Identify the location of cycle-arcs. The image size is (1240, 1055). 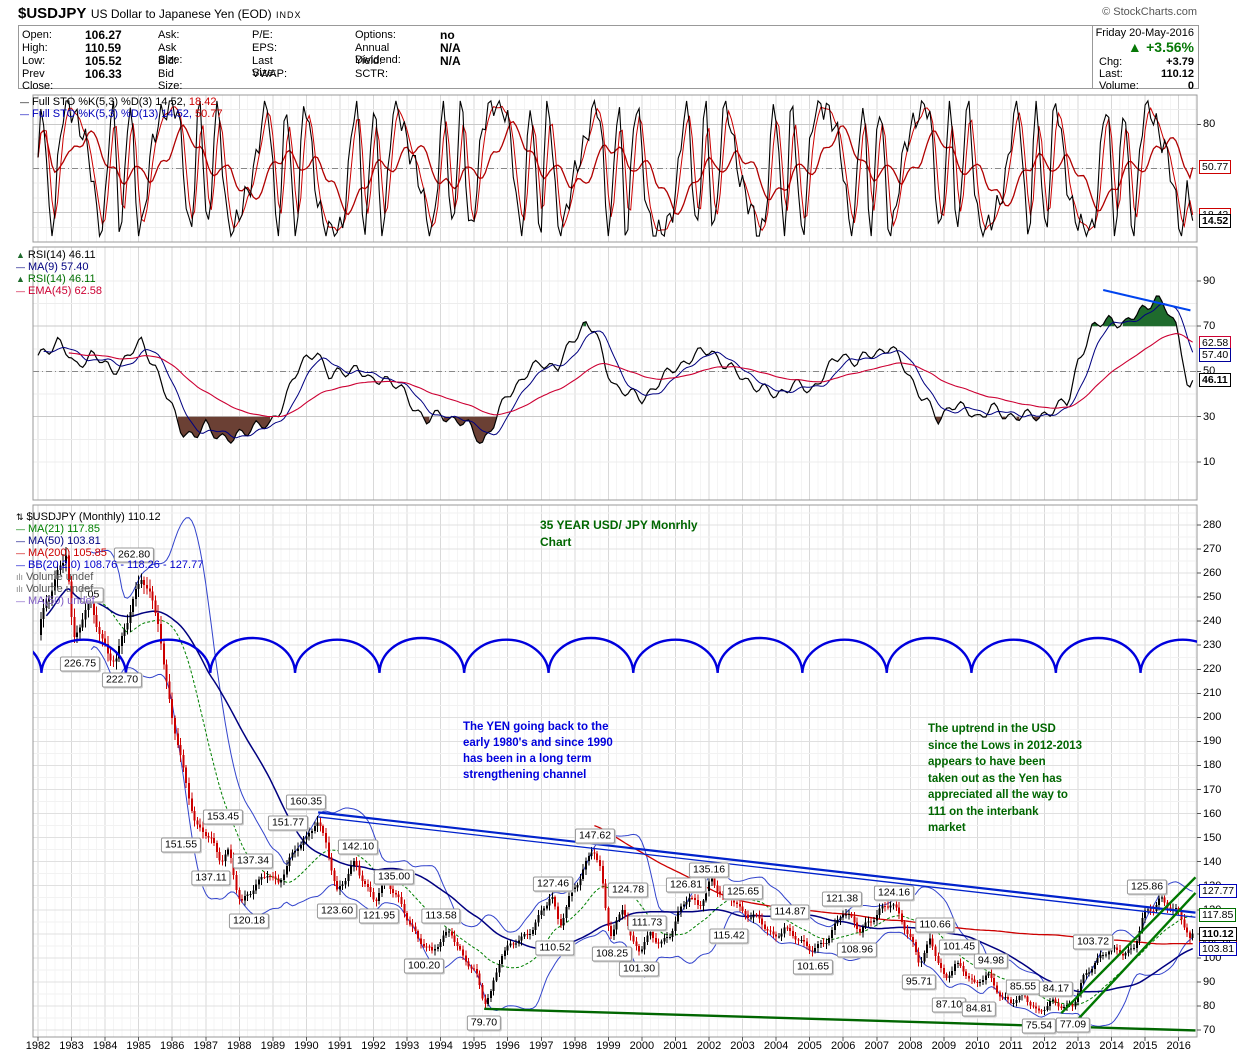
(615, 654).